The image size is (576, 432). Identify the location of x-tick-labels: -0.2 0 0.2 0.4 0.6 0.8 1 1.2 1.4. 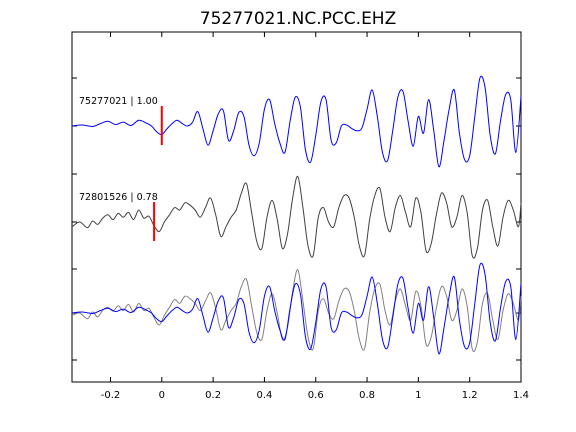
(315, 395).